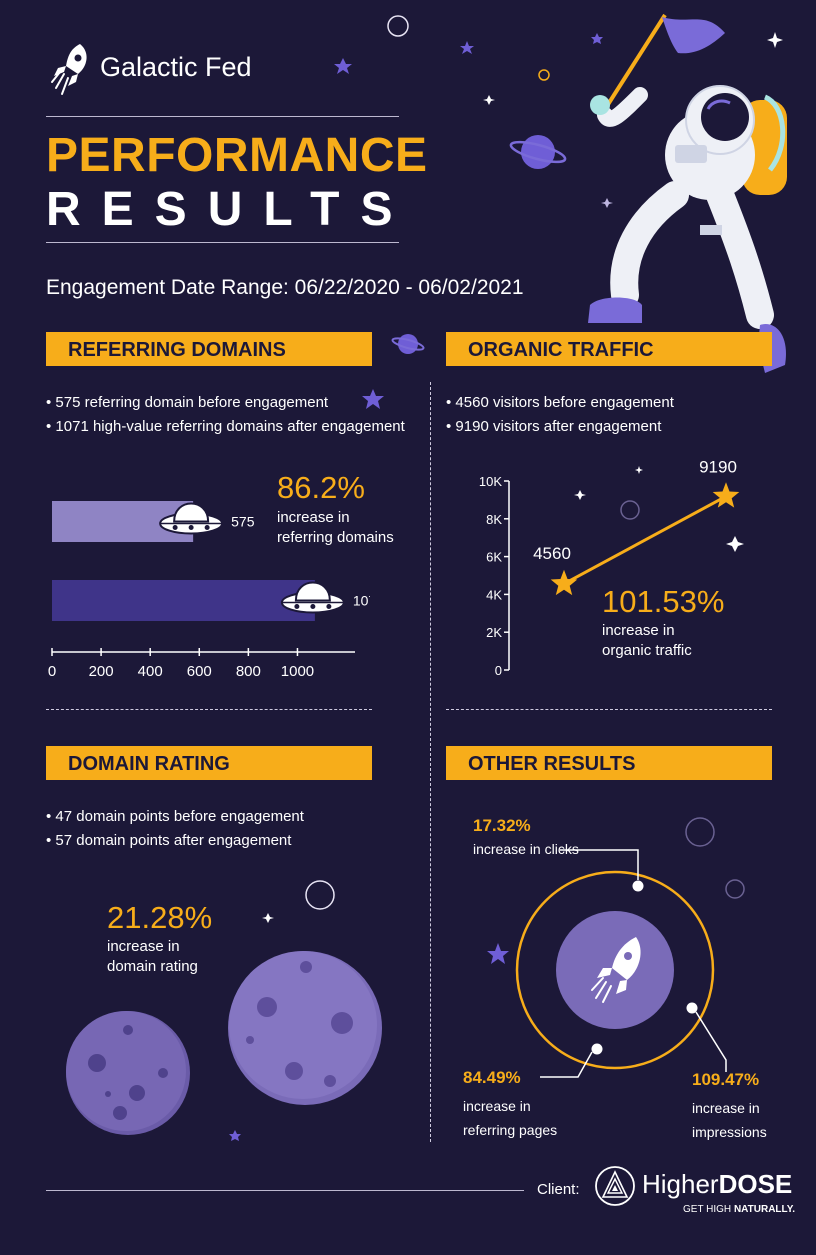 This screenshot has height=1255, width=816. What do you see at coordinates (199, 671) in the screenshot?
I see `x-tick-label: 600` at bounding box center [199, 671].